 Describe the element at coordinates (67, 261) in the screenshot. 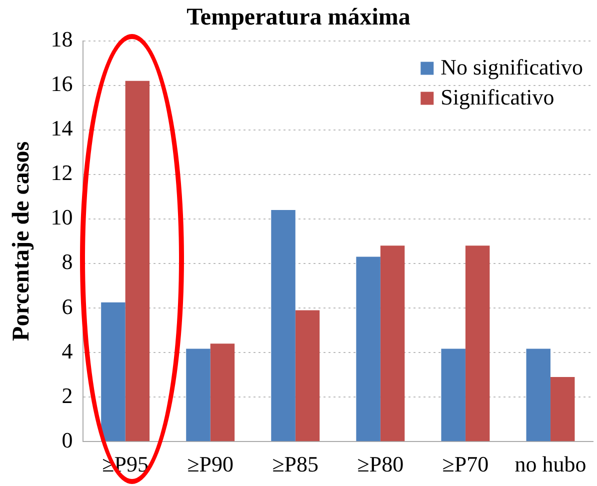

I see `y-tick-label: 8` at that location.